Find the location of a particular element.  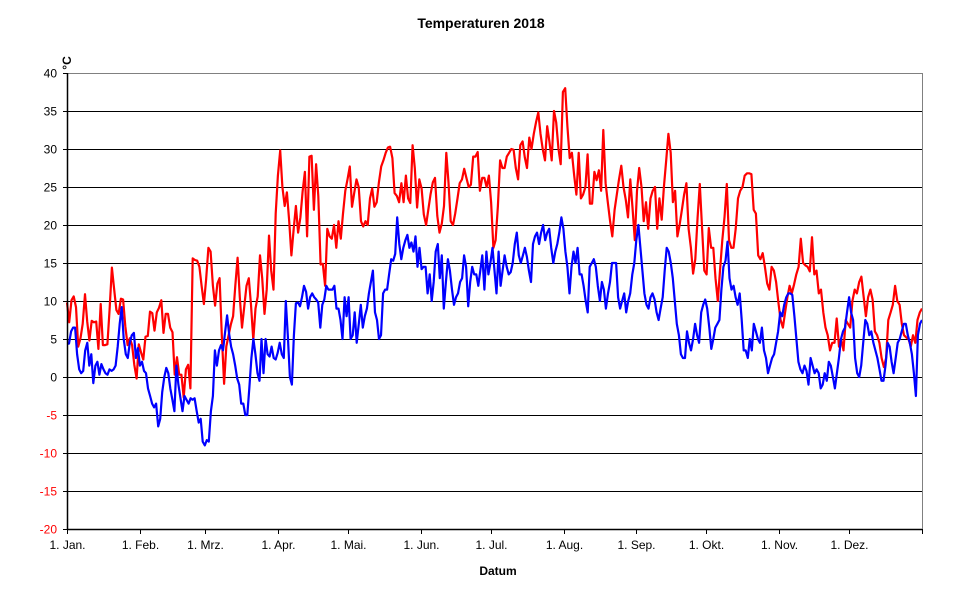

chart-title: Temperaturen 2018 is located at coordinates (481, 23).